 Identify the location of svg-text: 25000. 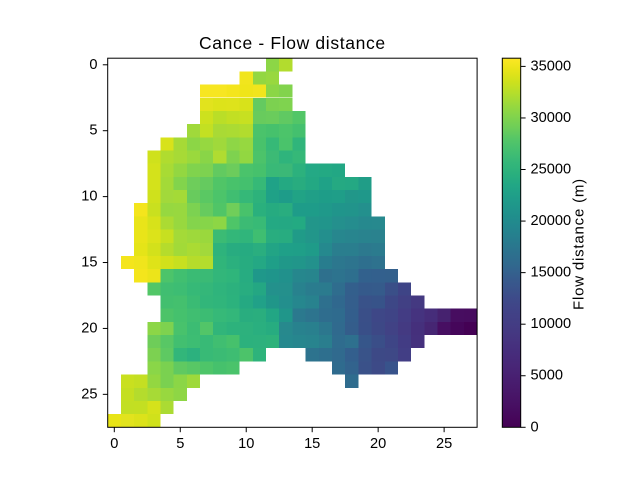
(551, 170).